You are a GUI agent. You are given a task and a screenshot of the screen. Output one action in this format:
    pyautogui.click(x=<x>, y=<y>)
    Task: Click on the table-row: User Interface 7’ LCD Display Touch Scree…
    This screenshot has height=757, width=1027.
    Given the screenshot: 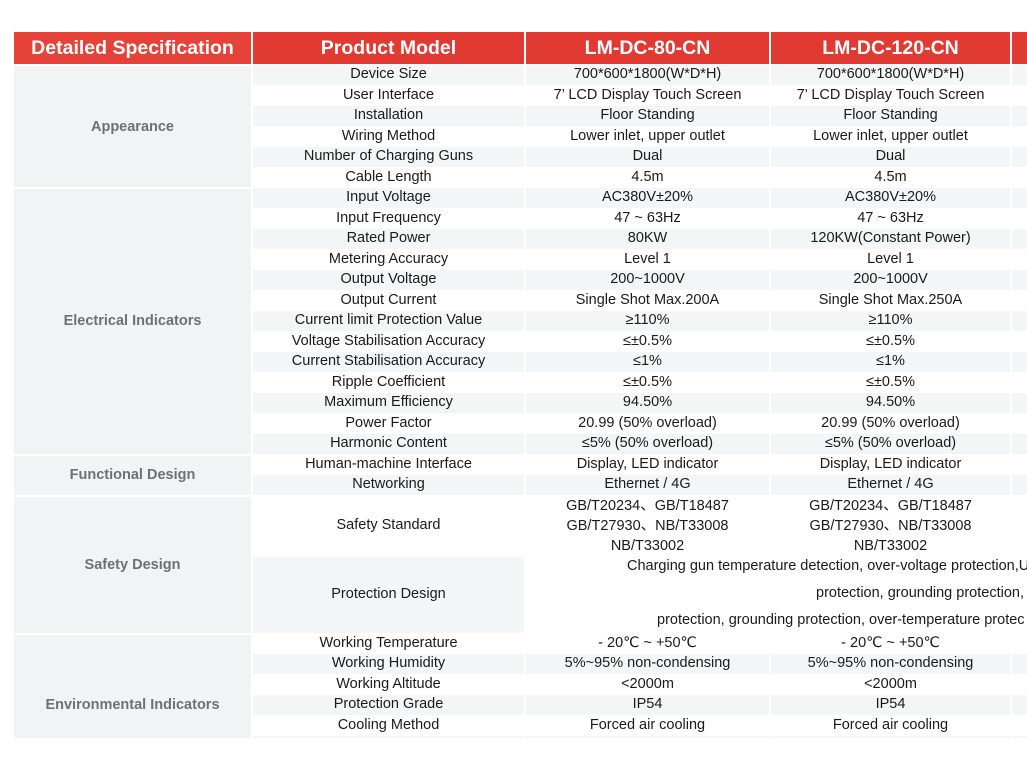 What is the action you would take?
    pyautogui.click(x=520, y=94)
    